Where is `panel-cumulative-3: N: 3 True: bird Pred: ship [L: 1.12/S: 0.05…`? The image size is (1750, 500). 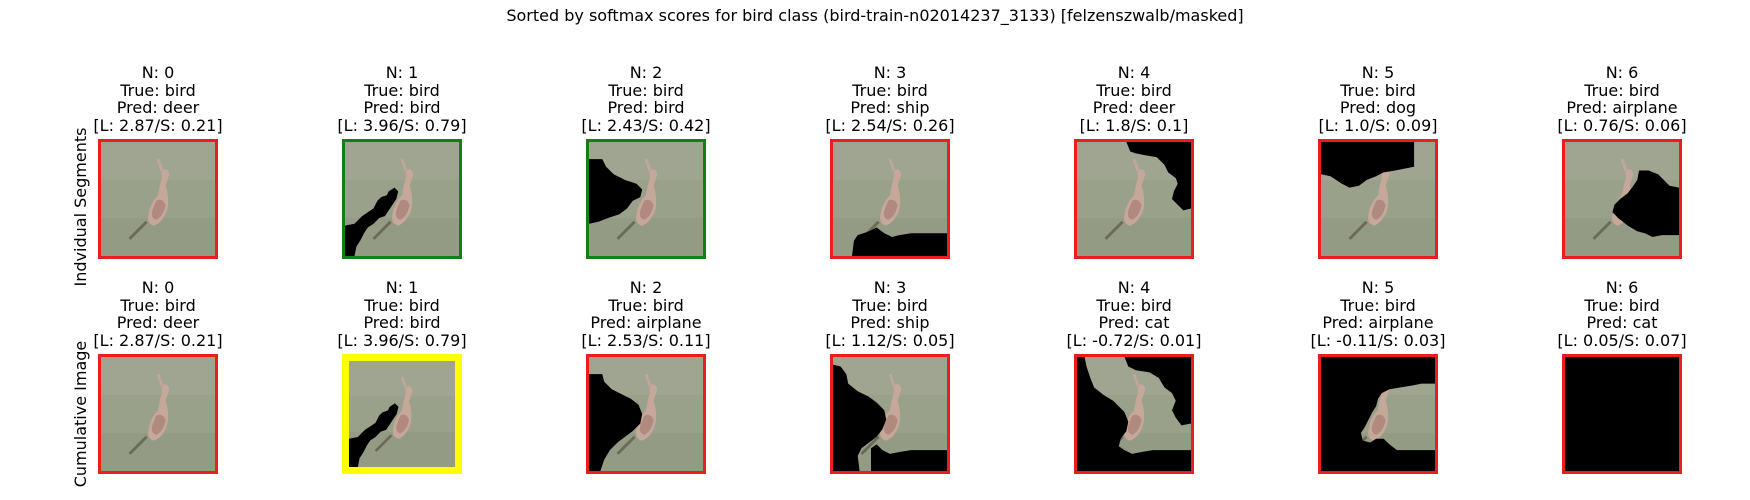
panel-cumulative-3: N: 3 True: bird Pred: ship [L: 1.12/S: 0.05… is located at coordinates (890, 376).